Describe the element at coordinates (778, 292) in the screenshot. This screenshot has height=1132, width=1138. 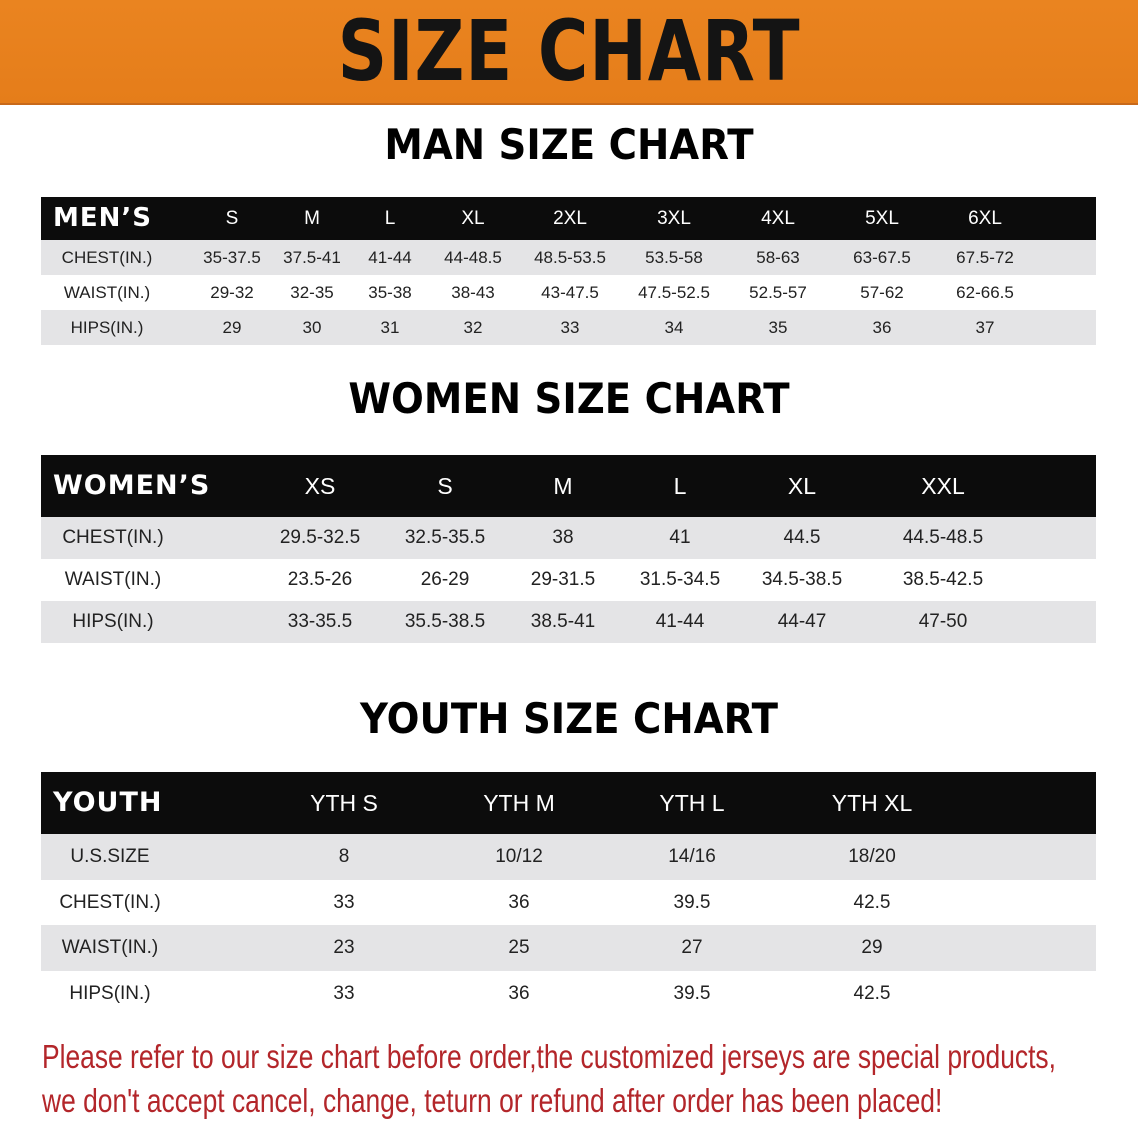
I see `measurement-cell: 52.5-57` at that location.